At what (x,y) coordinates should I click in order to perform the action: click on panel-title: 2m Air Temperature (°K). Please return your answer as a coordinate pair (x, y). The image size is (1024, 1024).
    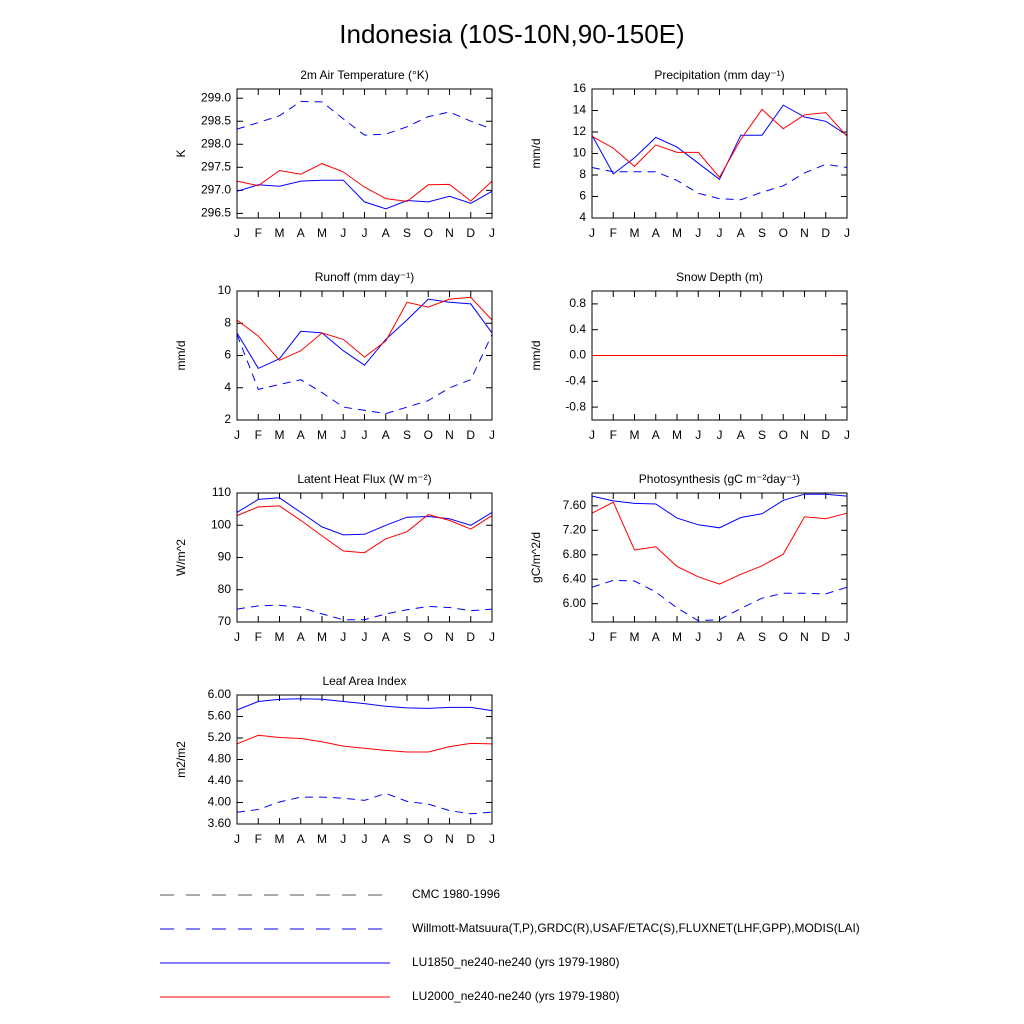
    Looking at the image, I should click on (364, 75).